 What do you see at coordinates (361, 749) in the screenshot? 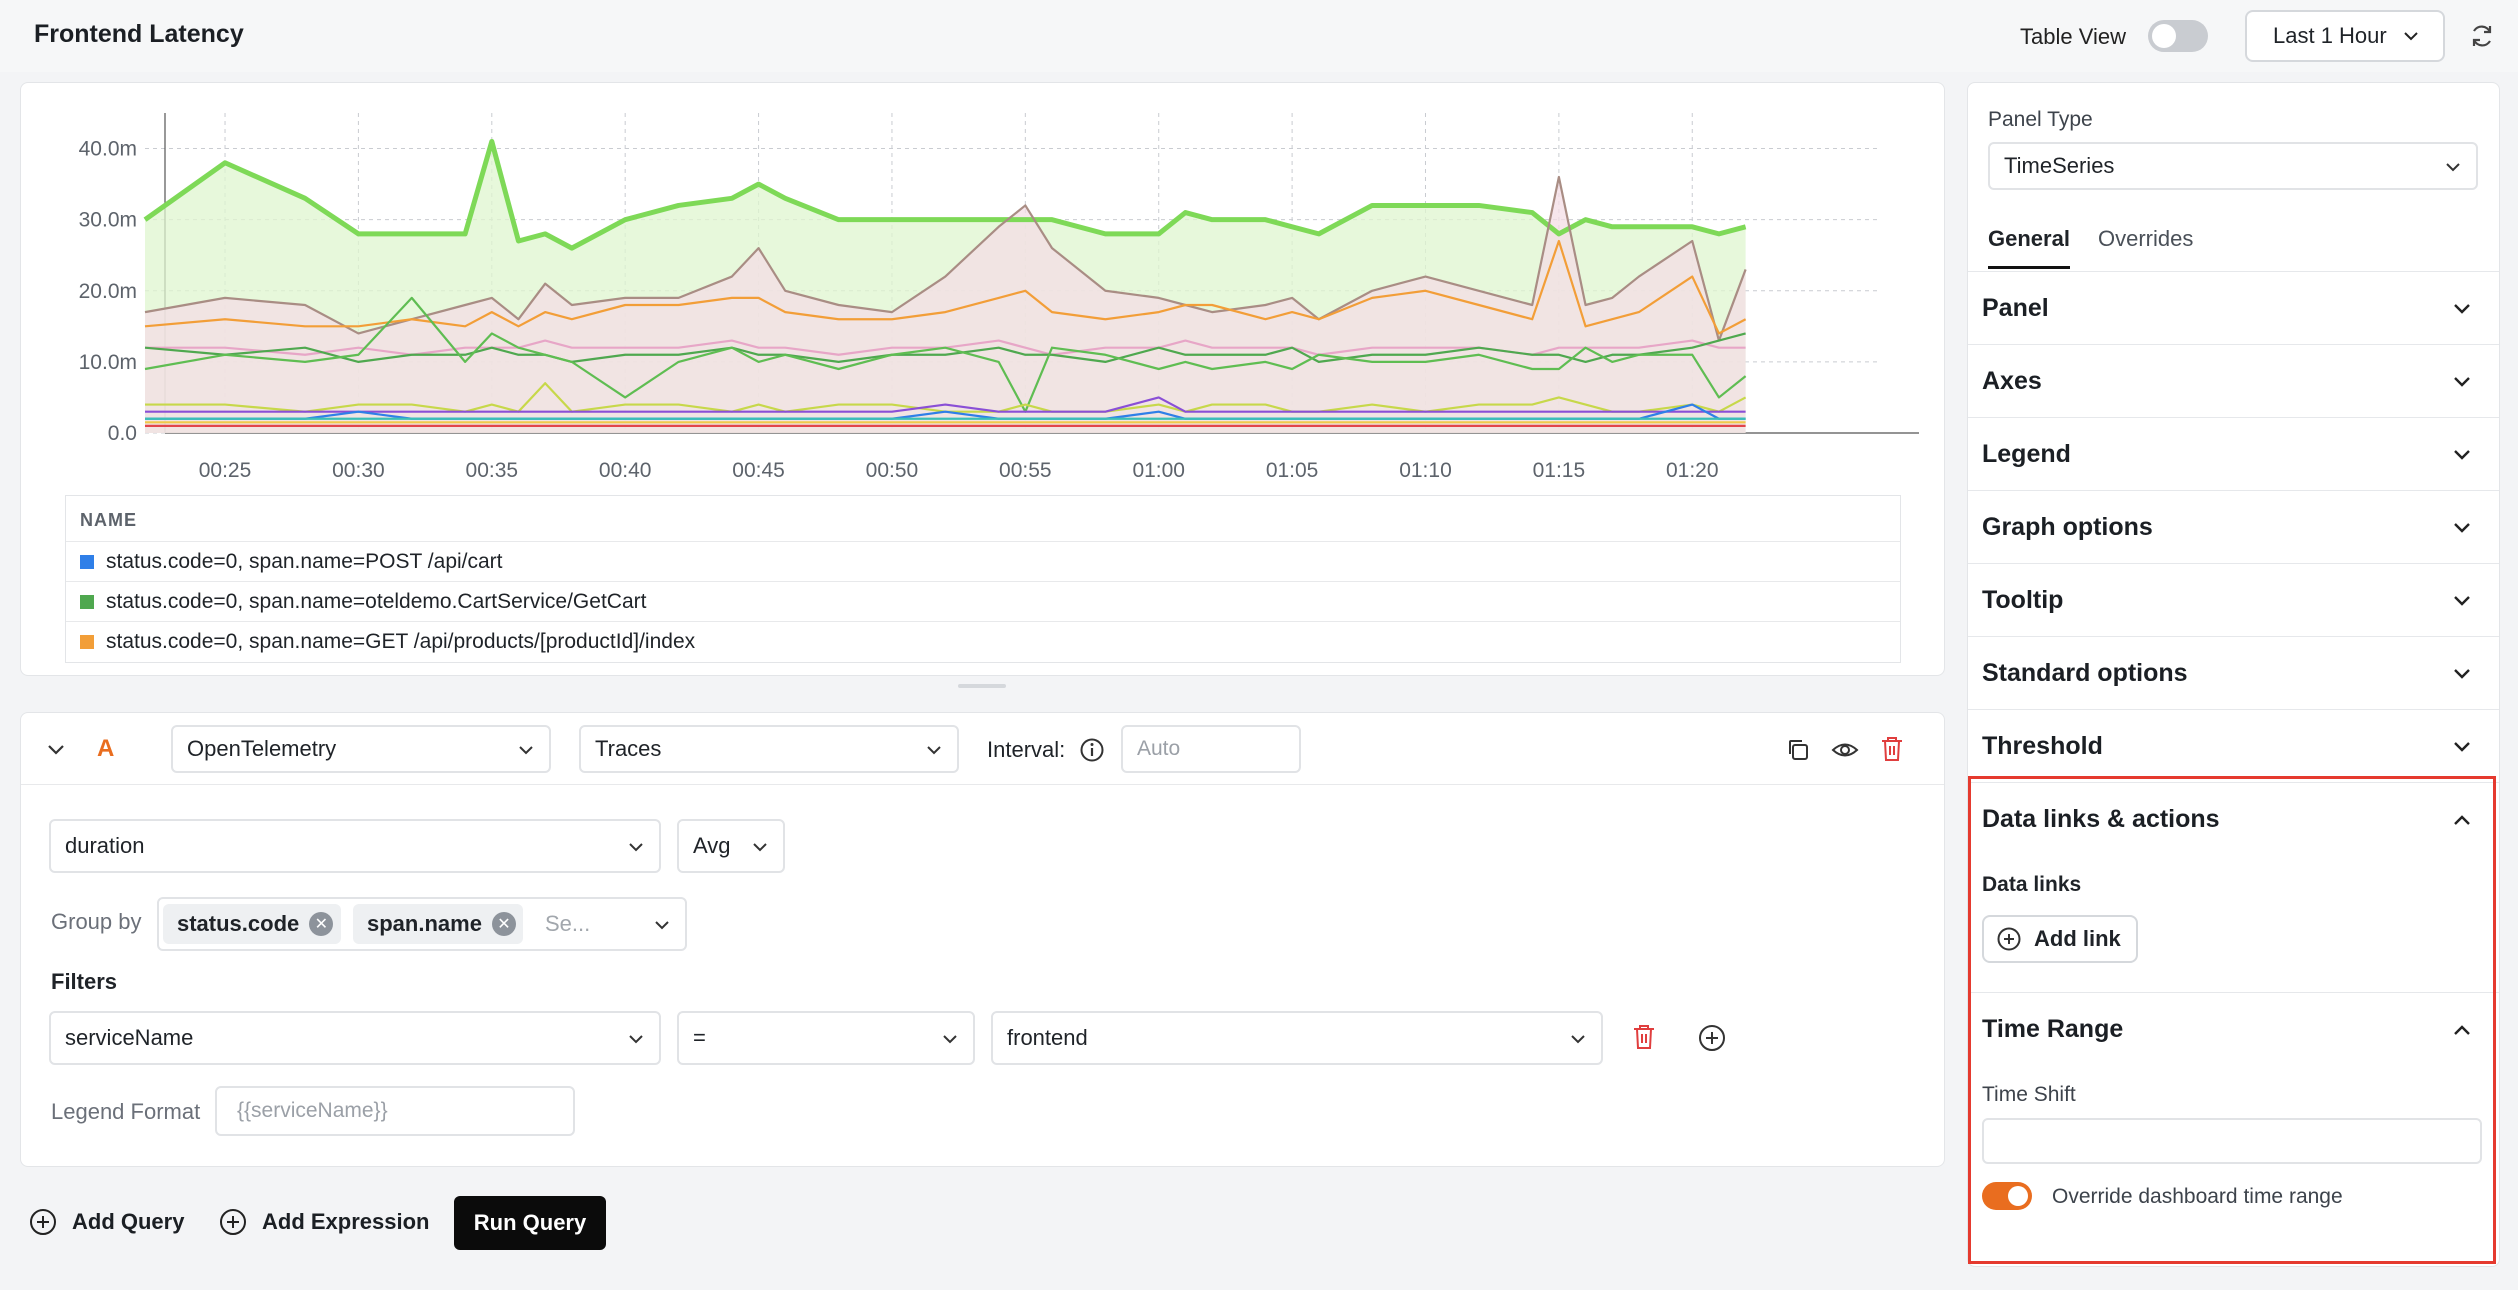
I see `data-source-select: OpenTelemetry` at bounding box center [361, 749].